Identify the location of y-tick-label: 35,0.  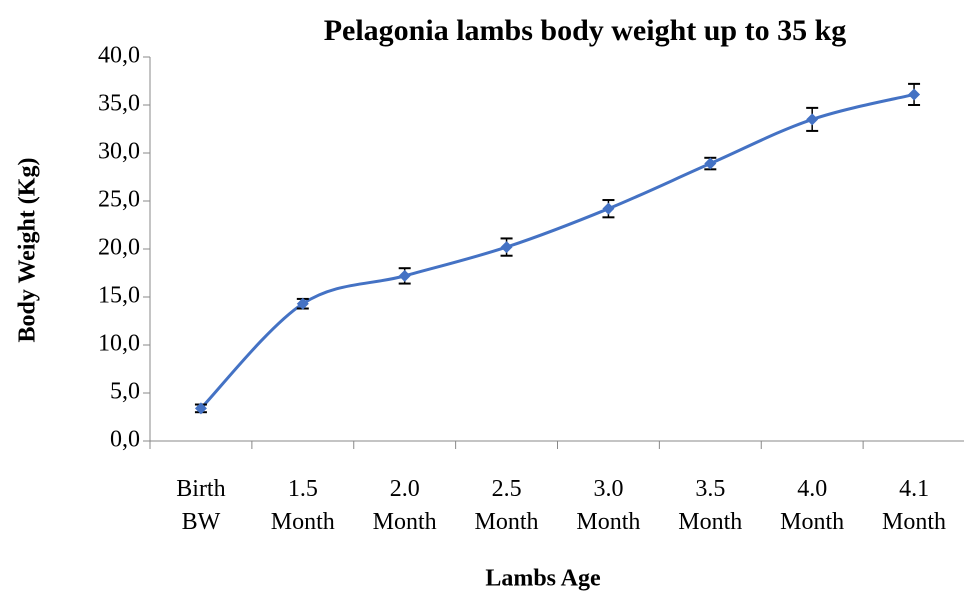
(119, 104).